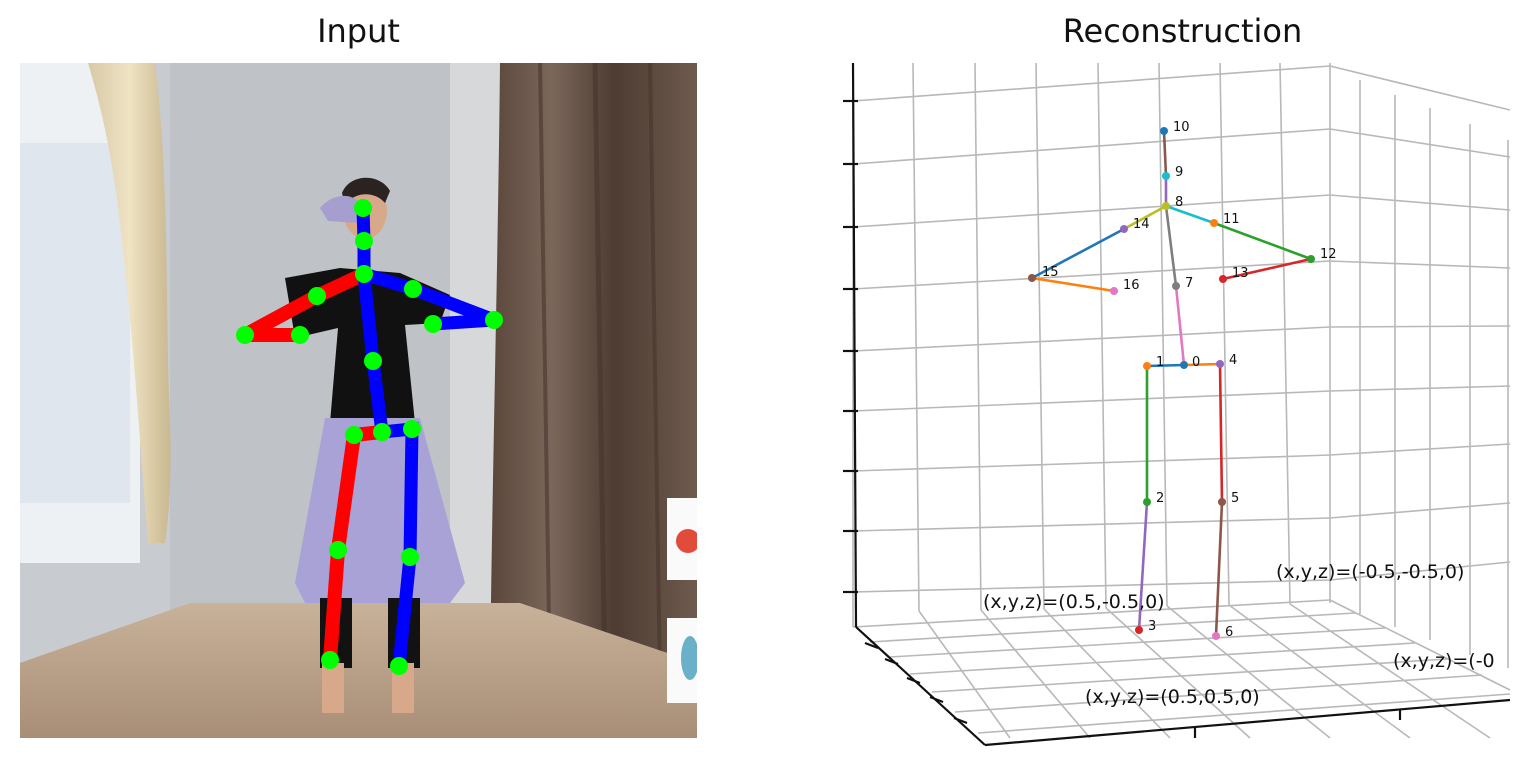 Image resolution: width=1527 pixels, height=759 pixels. I want to click on svg-text: 14, so click(1141, 224).